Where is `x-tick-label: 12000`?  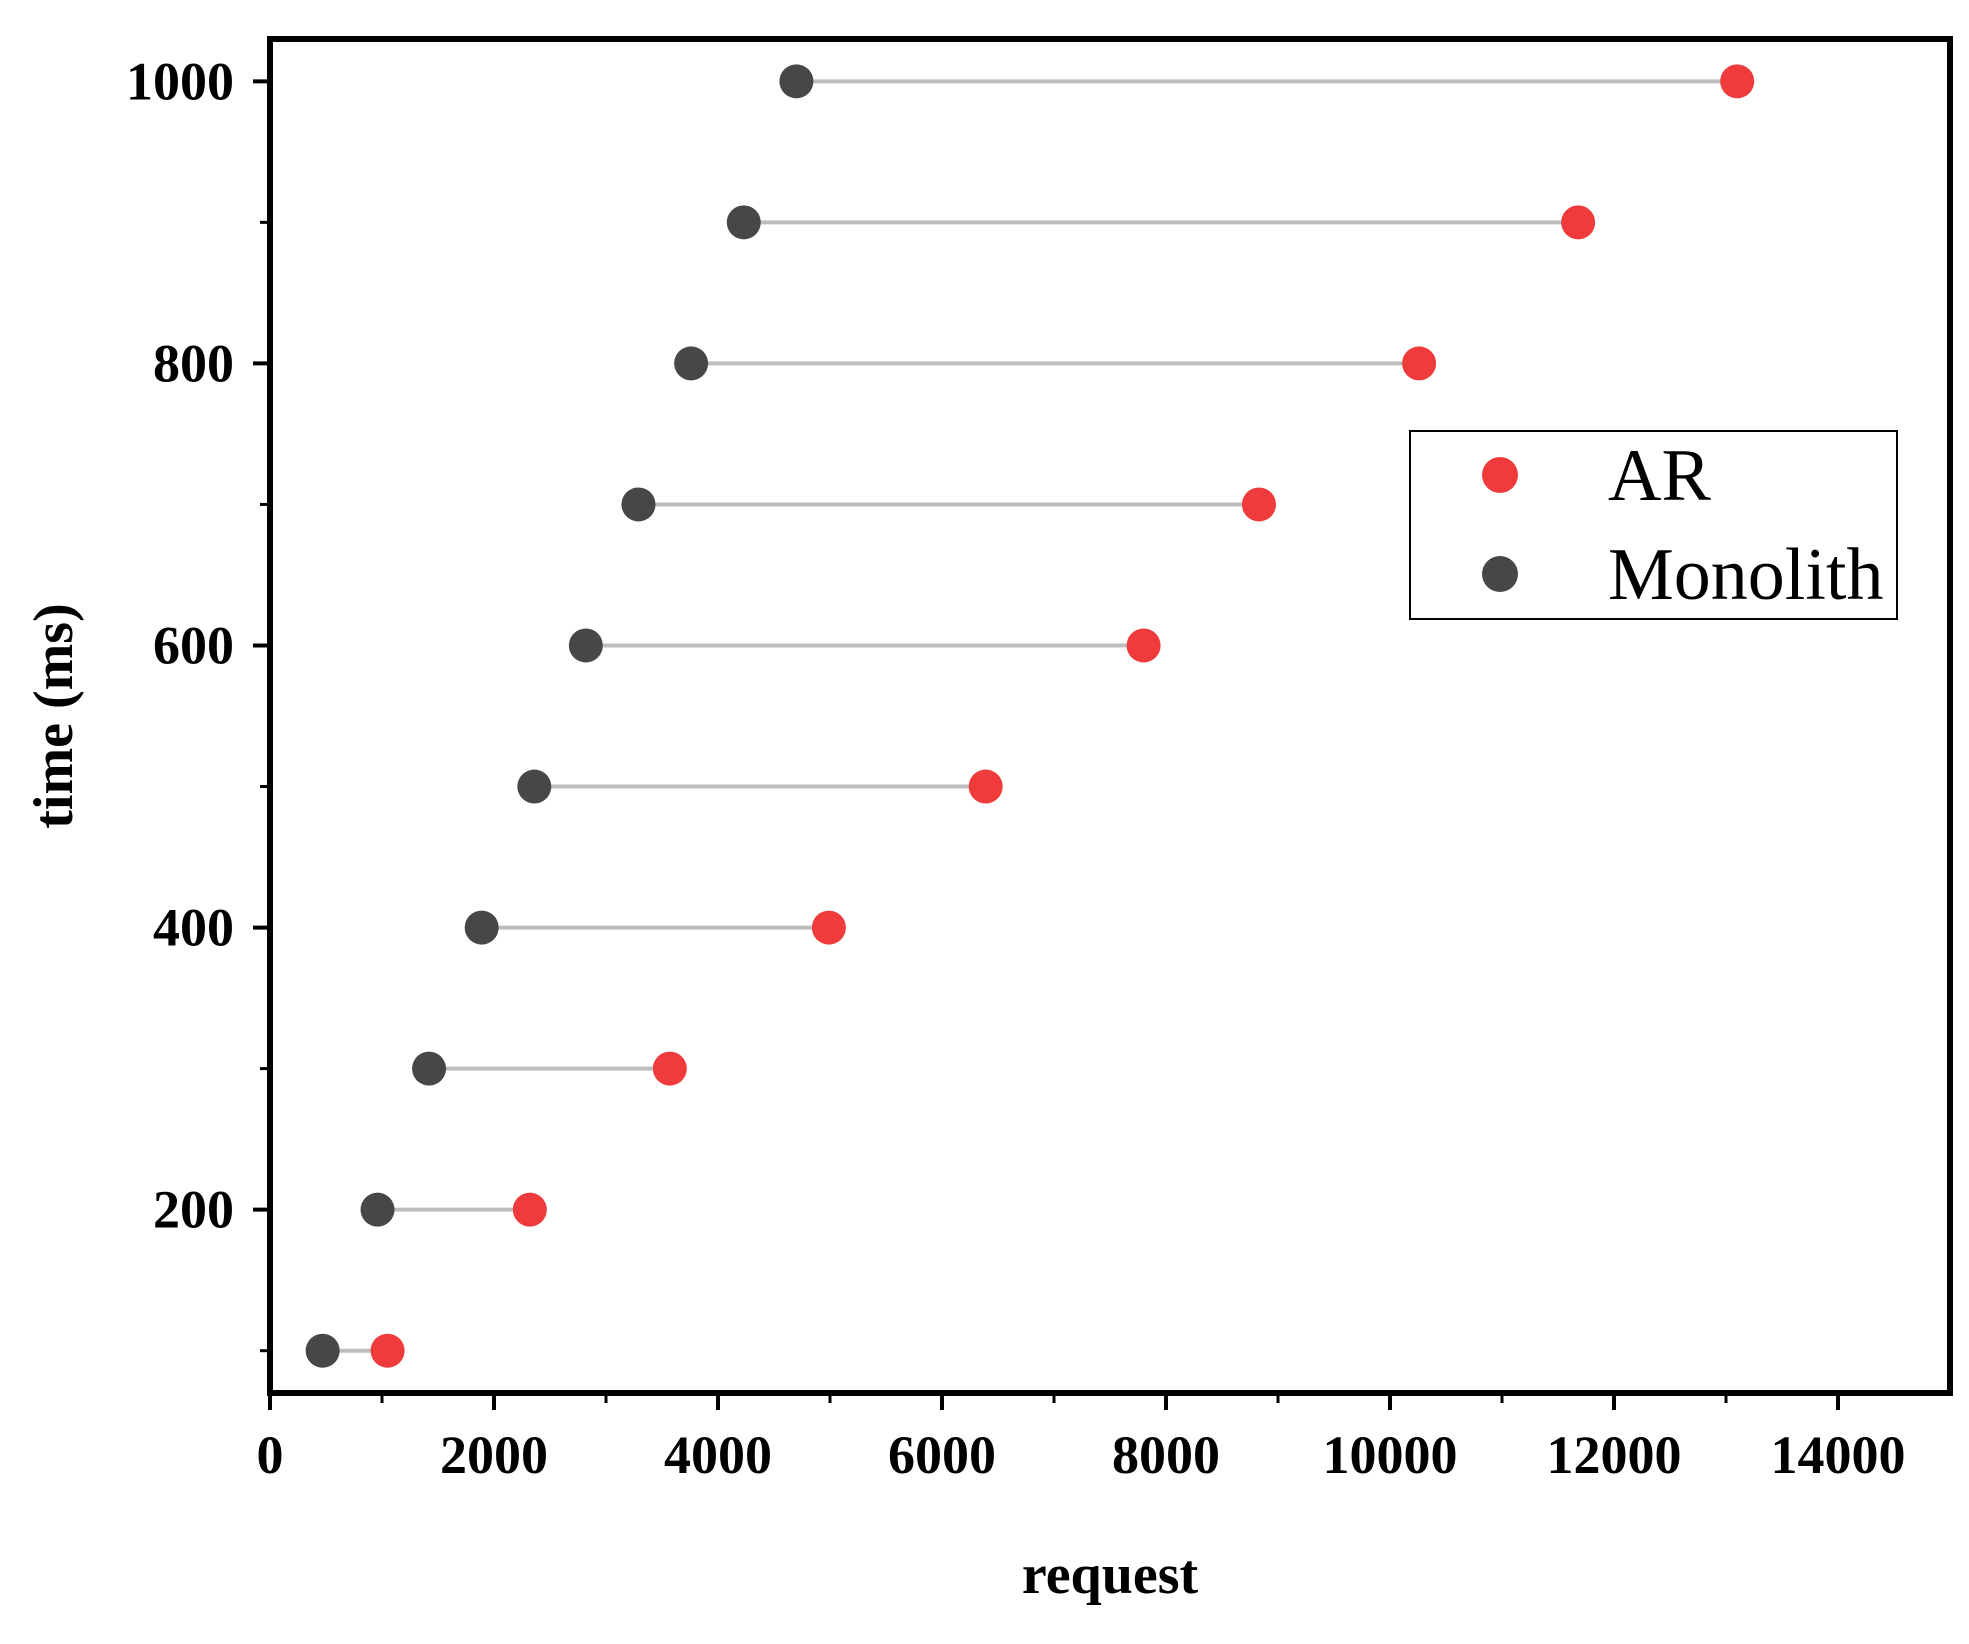 x-tick-label: 12000 is located at coordinates (1614, 1455).